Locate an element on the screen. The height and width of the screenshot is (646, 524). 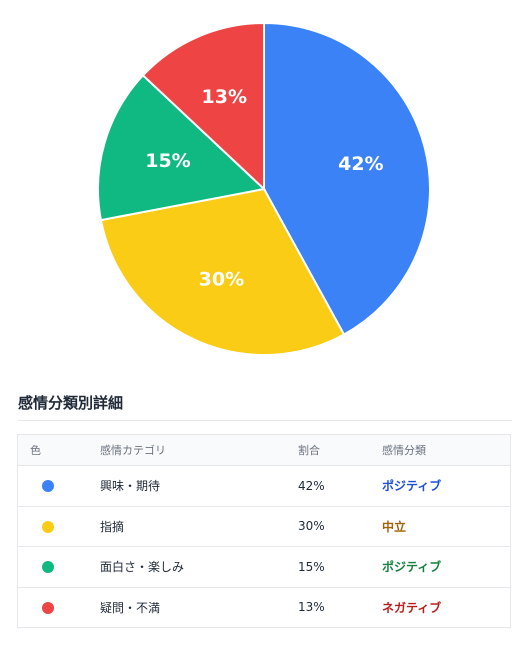
ratio-cell: 13% is located at coordinates (311, 607).